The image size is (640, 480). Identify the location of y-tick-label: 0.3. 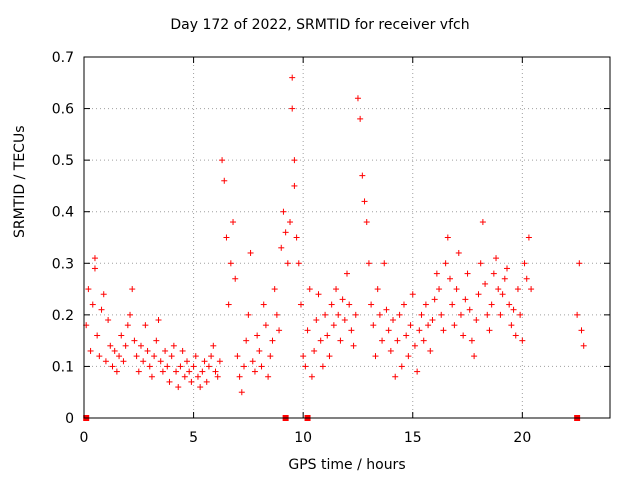
(63, 264).